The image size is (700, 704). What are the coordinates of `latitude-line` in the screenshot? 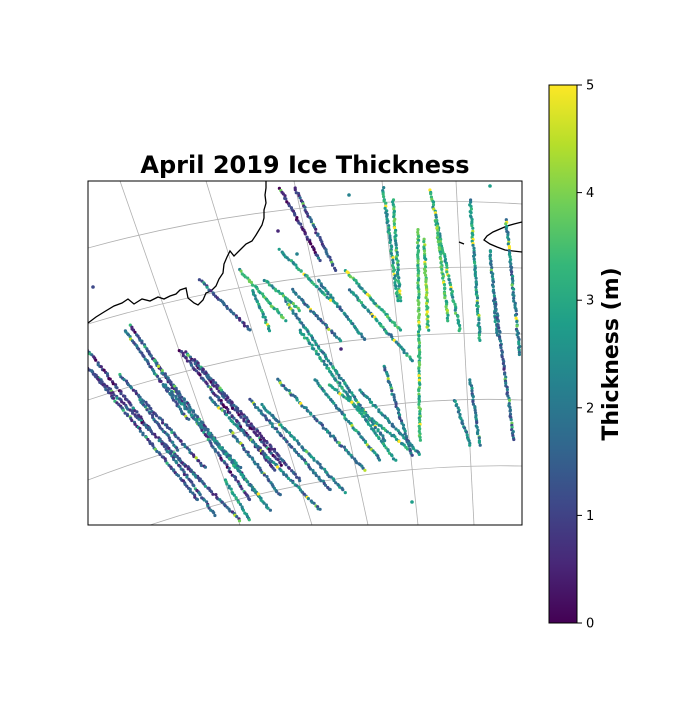 It's located at (305, 295).